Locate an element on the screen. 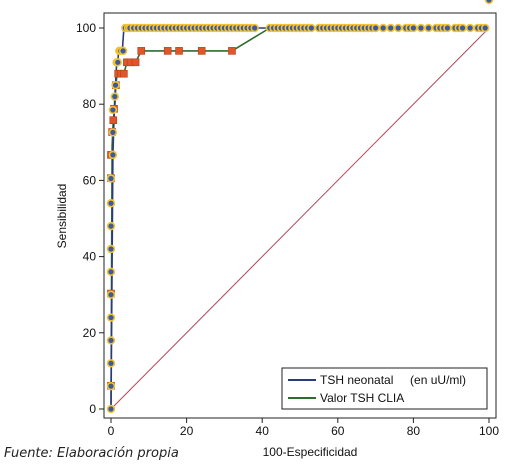 This screenshot has width=507, height=467. y-tick-label: 80 is located at coordinates (90, 104).